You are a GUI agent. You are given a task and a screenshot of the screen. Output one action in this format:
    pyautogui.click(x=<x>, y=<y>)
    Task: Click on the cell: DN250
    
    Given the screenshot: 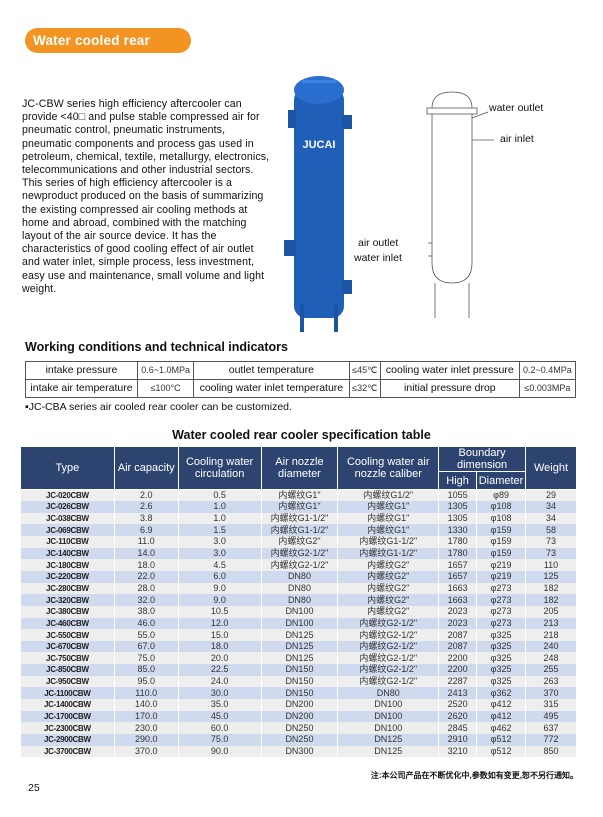 What is the action you would take?
    pyautogui.click(x=299, y=739)
    